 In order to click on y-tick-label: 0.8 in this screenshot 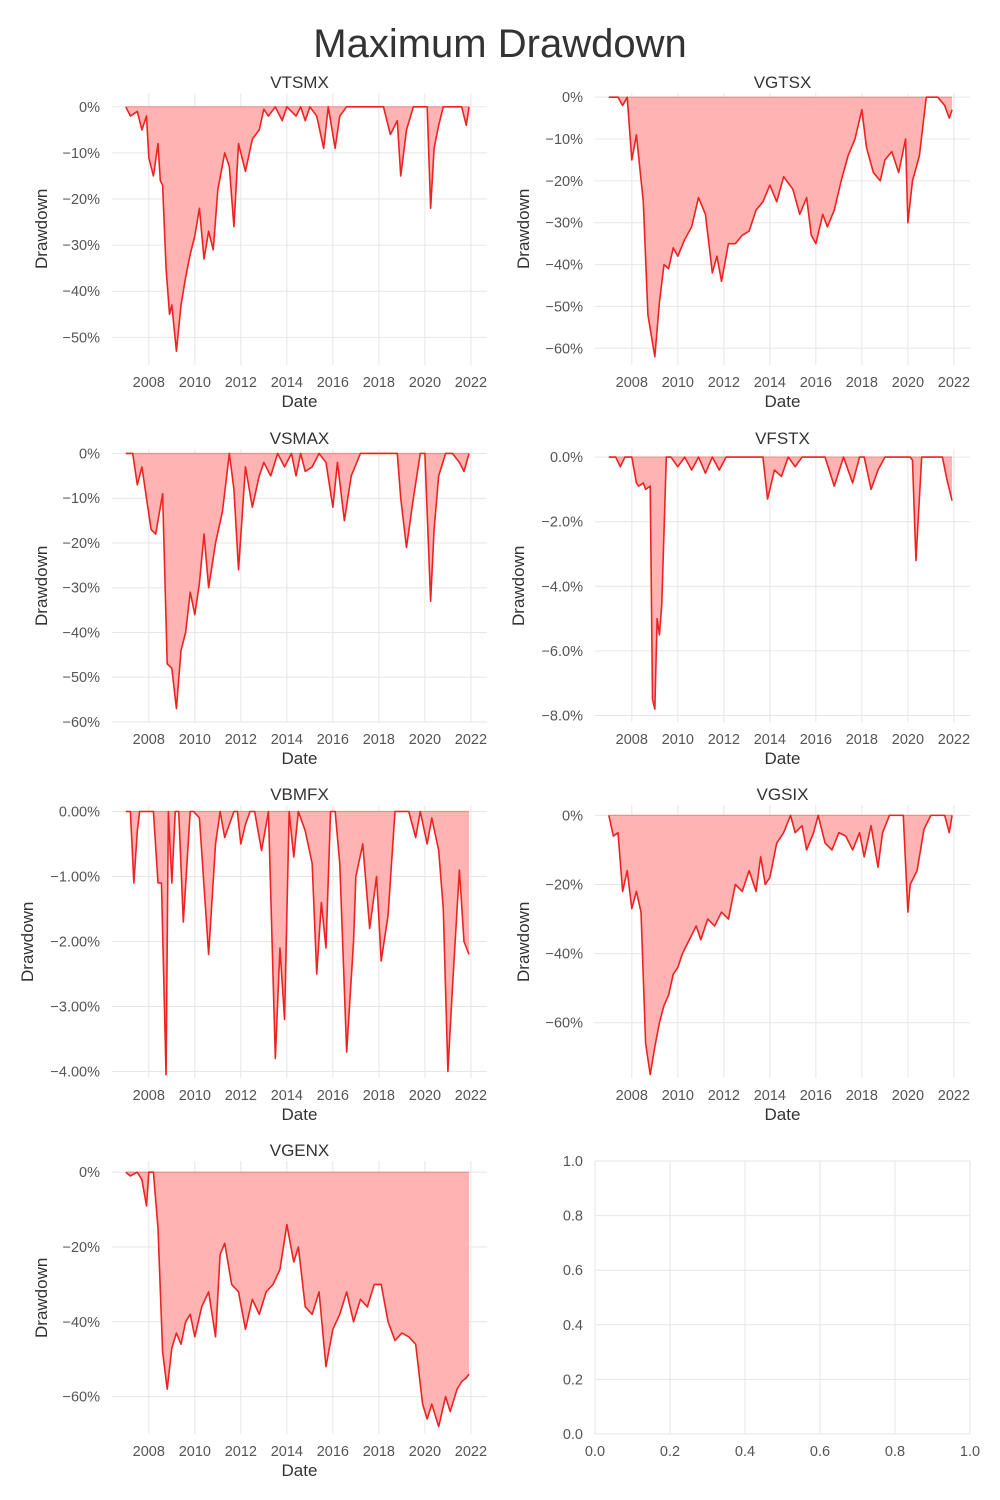, I will do `click(573, 1217)`.